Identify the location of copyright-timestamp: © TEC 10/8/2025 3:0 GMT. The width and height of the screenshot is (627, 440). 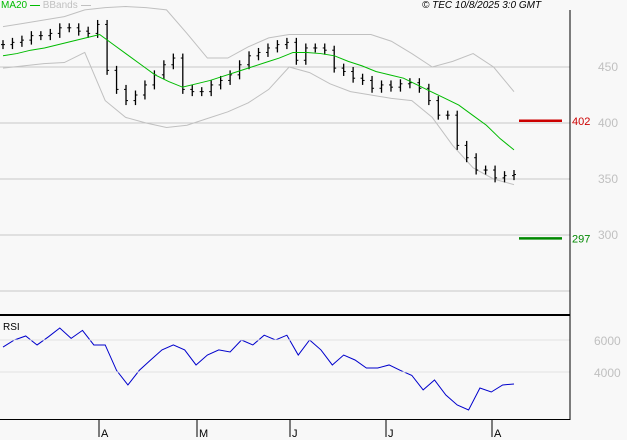
(482, 5).